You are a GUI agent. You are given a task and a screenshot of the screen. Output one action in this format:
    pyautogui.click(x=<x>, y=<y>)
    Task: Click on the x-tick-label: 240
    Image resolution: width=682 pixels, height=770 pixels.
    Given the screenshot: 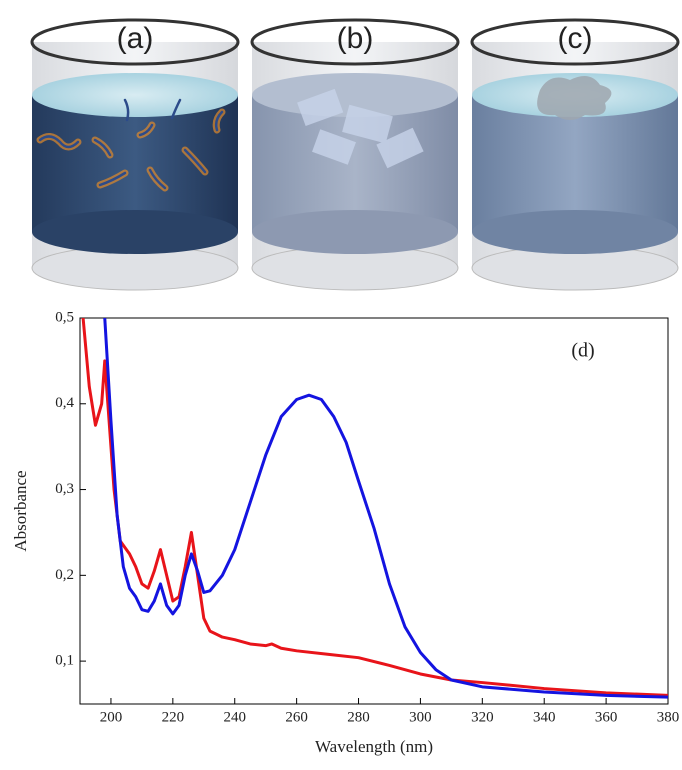 What is the action you would take?
    pyautogui.click(x=234, y=717)
    